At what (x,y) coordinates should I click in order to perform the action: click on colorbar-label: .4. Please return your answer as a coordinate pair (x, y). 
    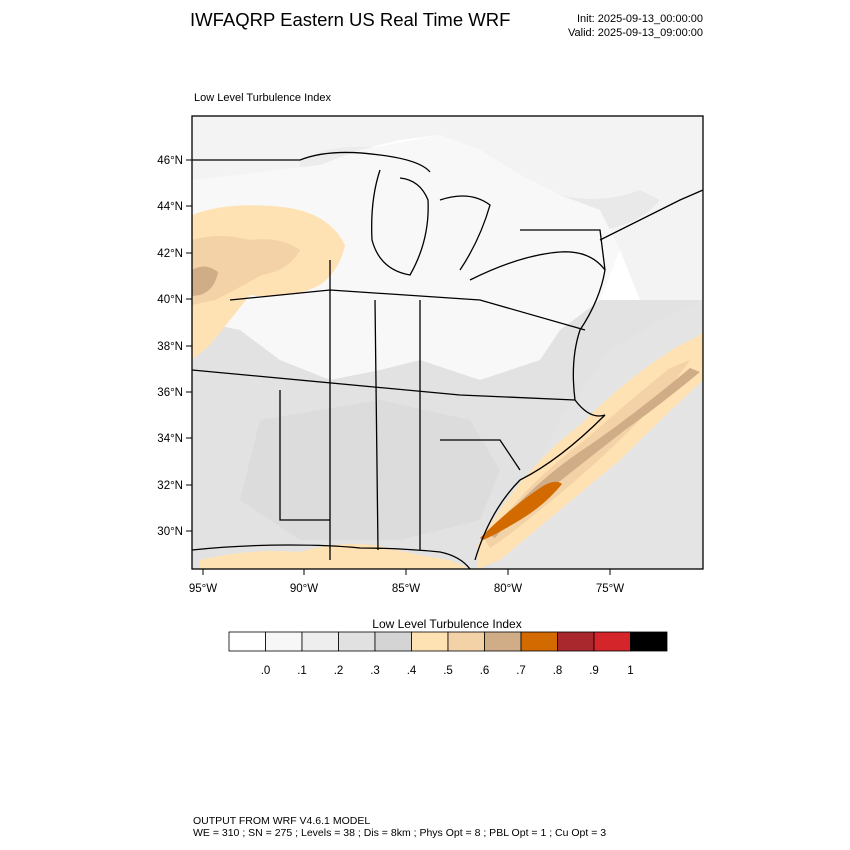
    Looking at the image, I should click on (412, 671).